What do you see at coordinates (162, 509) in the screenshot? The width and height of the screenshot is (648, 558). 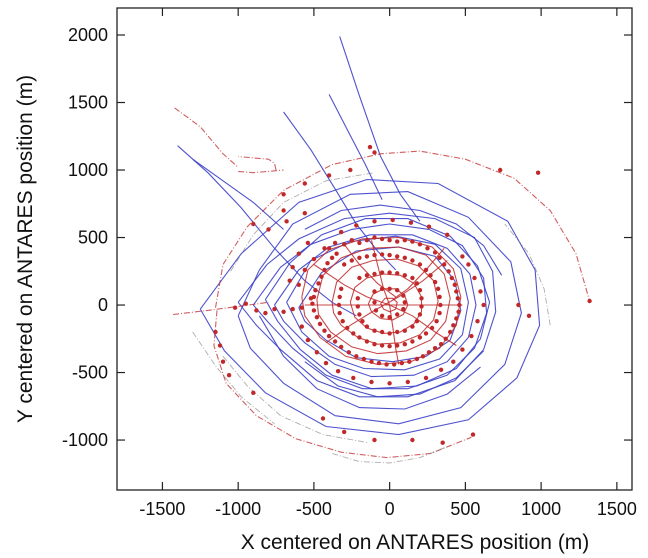 I see `x-tick-label: -1500` at bounding box center [162, 509].